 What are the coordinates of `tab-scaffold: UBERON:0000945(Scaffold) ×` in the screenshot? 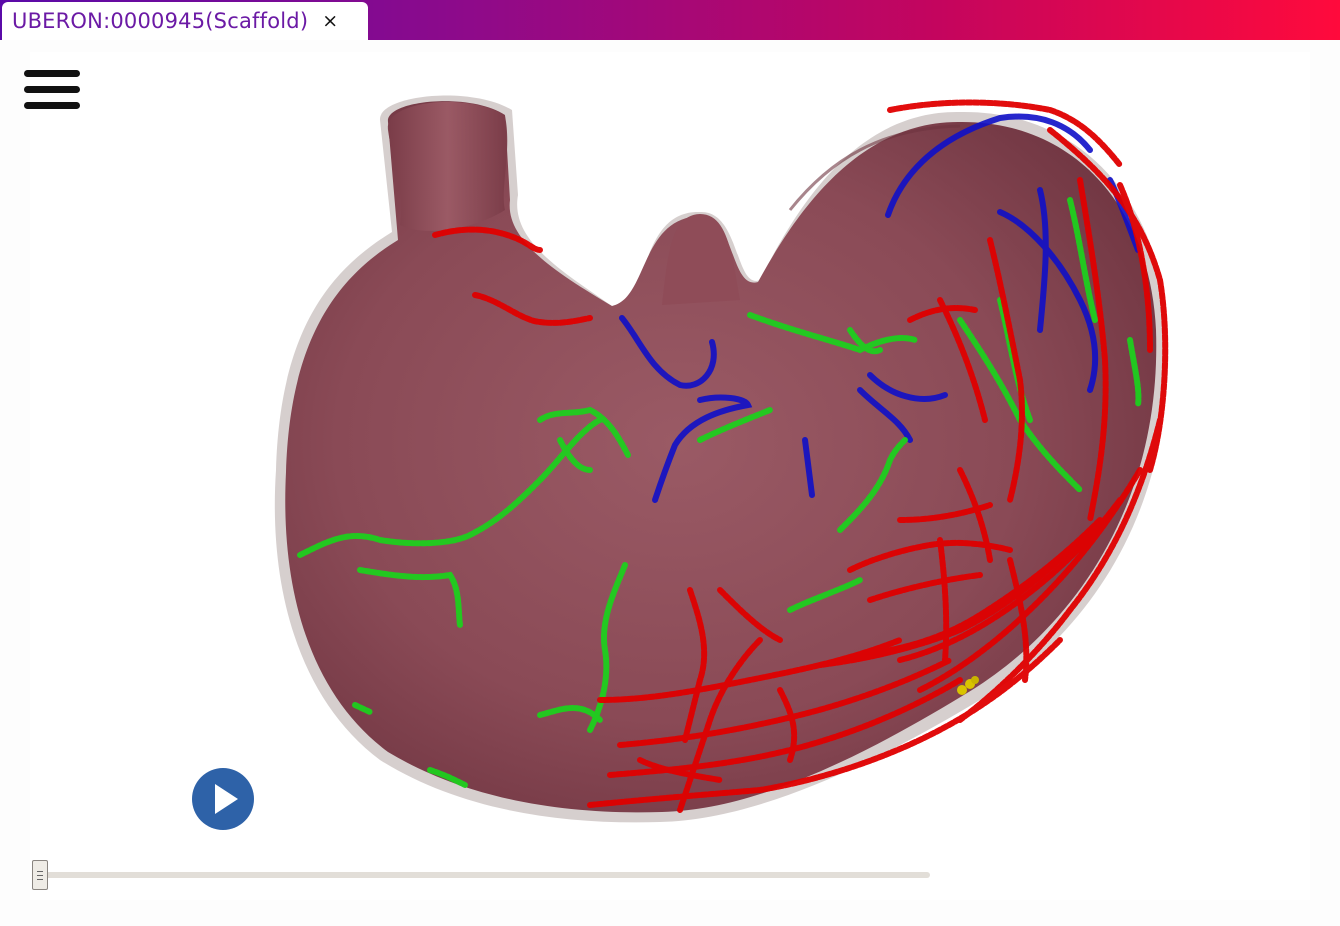 It's located at (185, 21).